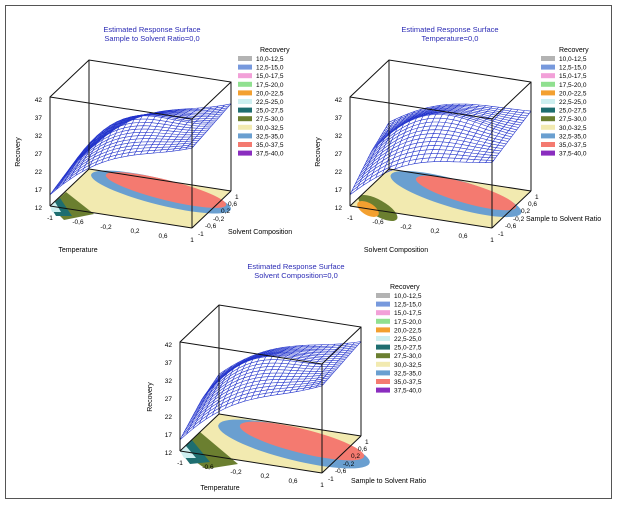  Describe the element at coordinates (450, 38) in the screenshot. I see `chart-subtitle: Temperature=0,0` at that location.